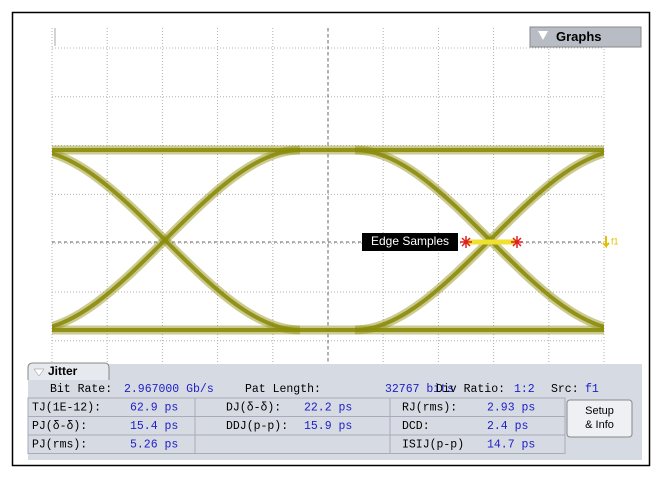  What do you see at coordinates (169, 389) in the screenshot?
I see `summary-value: 2.967000 Gb/s` at bounding box center [169, 389].